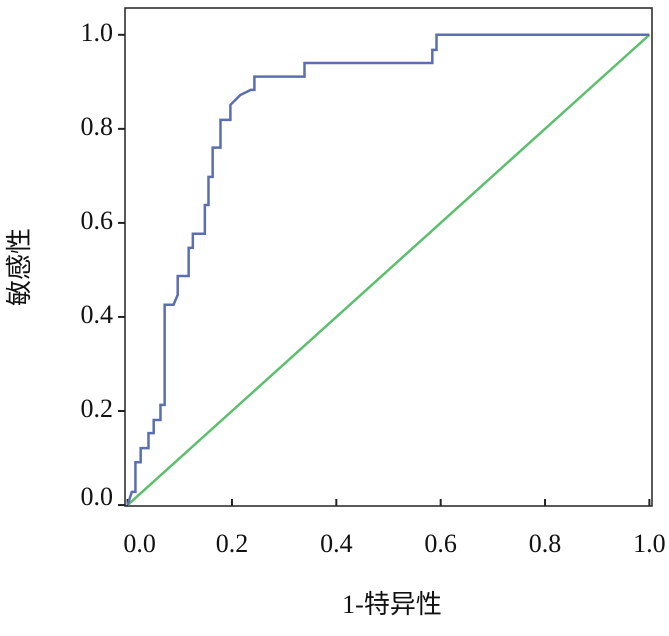 The image size is (669, 636). I want to click on x-tick-label: 1.0, so click(649, 543).